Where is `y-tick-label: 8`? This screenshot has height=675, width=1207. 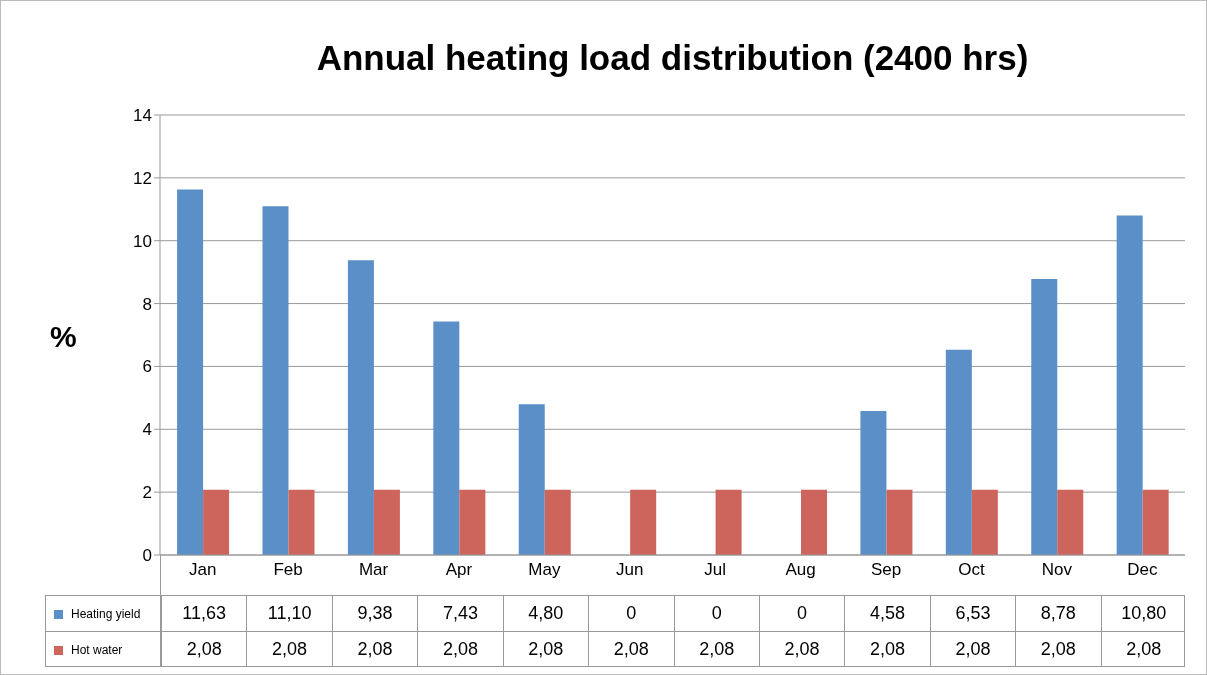 y-tick-label: 8 is located at coordinates (147, 304).